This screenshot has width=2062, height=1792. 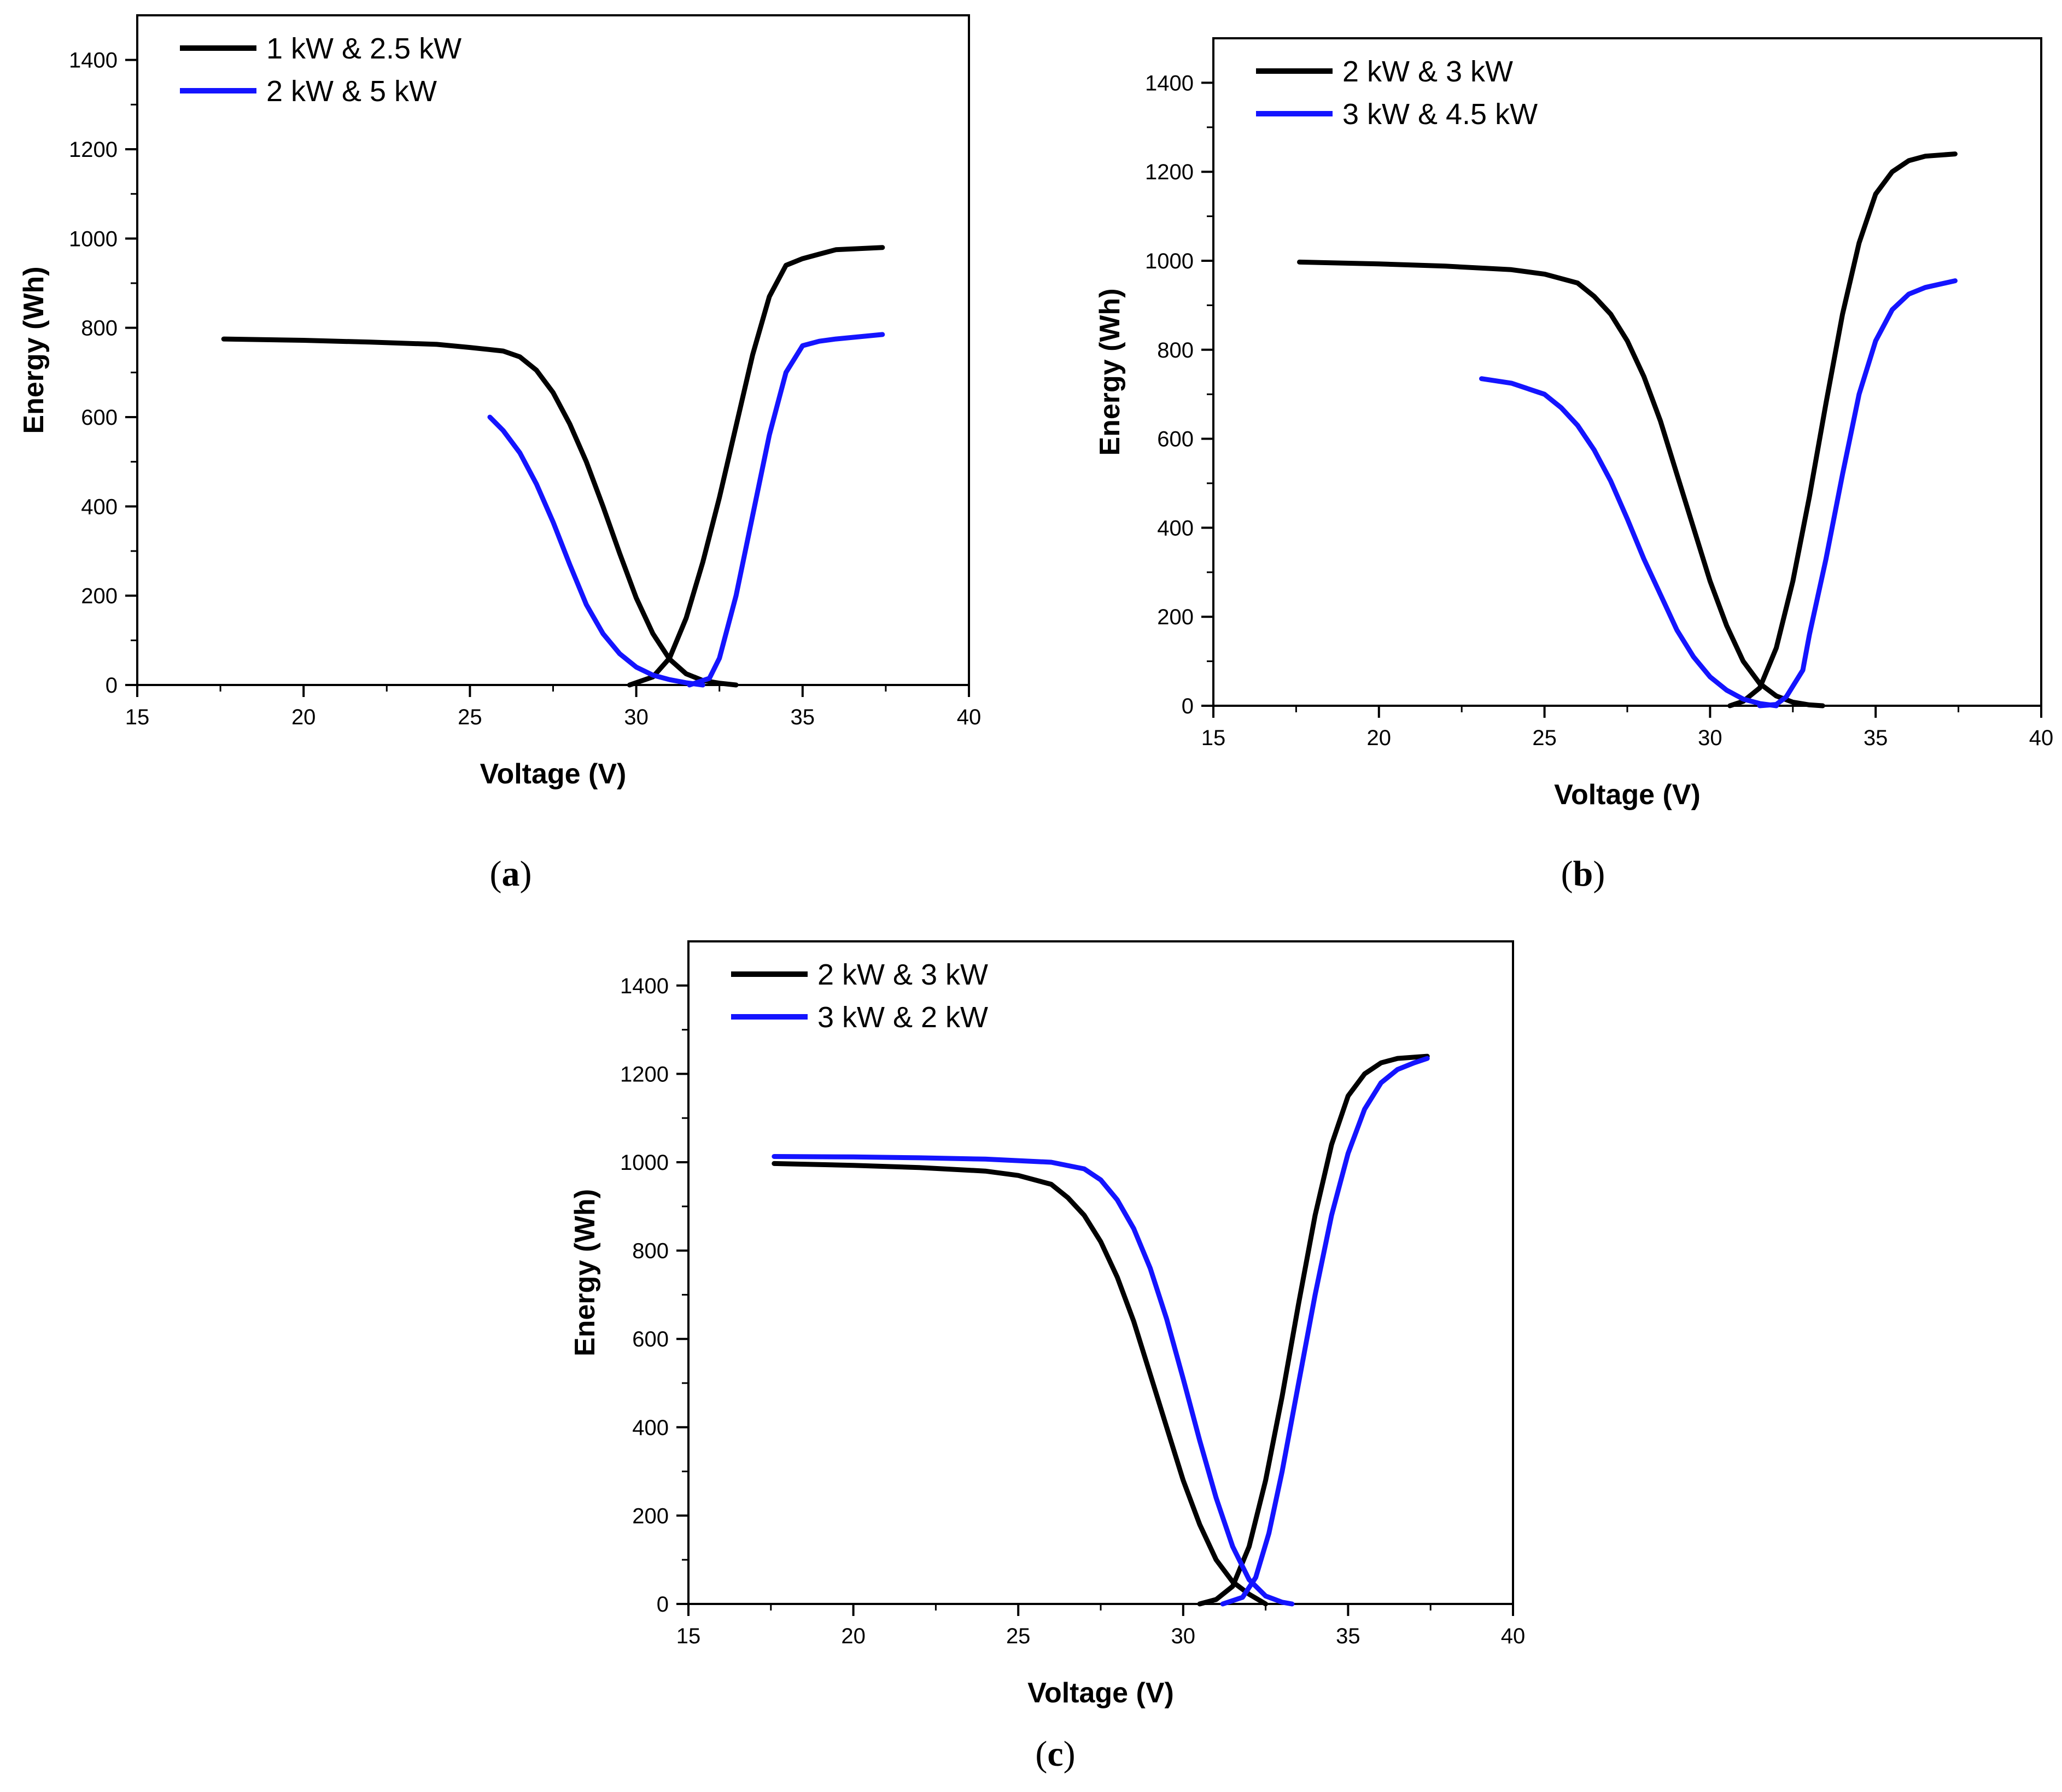 What do you see at coordinates (1513, 1636) in the screenshot?
I see `panel-c-x-tick-label-40: 40` at bounding box center [1513, 1636].